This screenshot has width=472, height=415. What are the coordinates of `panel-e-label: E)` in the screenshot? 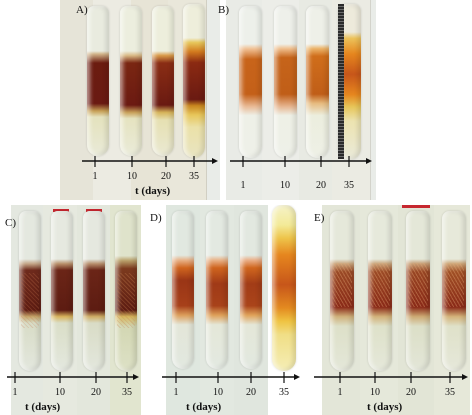 It's located at (319, 218).